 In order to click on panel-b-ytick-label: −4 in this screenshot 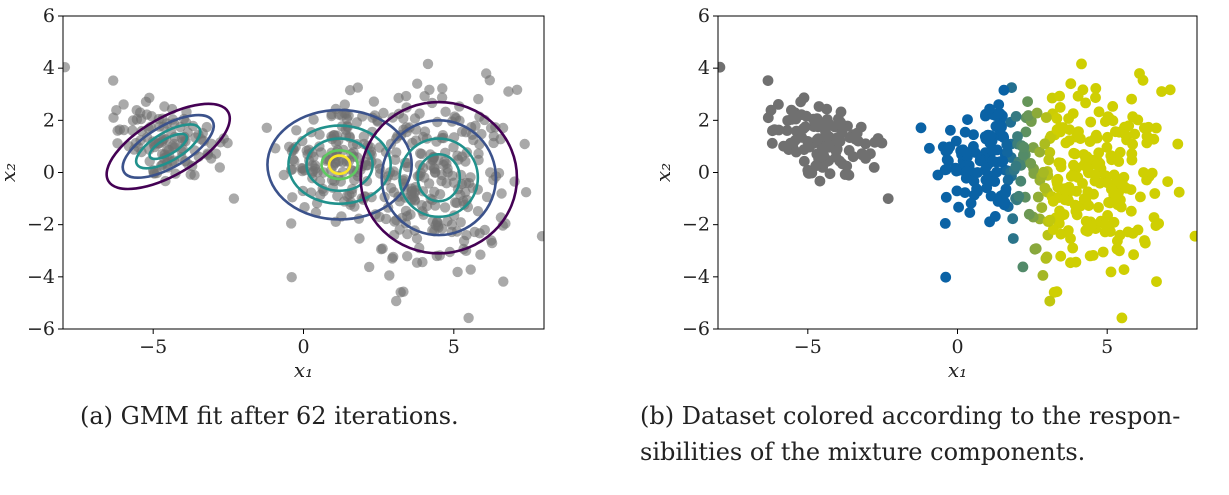, I will do `click(696, 277)`.